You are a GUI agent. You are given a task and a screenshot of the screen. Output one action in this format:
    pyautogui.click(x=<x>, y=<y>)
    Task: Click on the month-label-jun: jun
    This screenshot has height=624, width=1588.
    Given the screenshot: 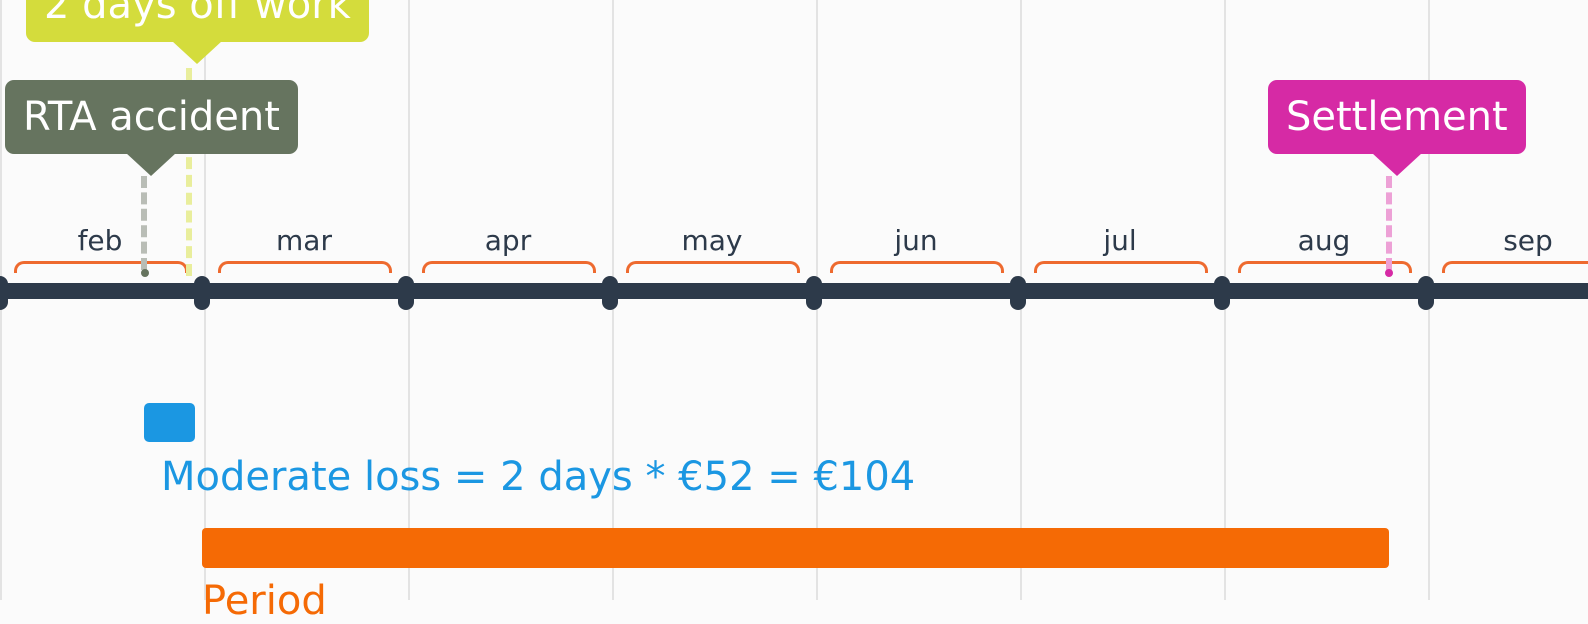 What is the action you would take?
    pyautogui.click(x=916, y=240)
    